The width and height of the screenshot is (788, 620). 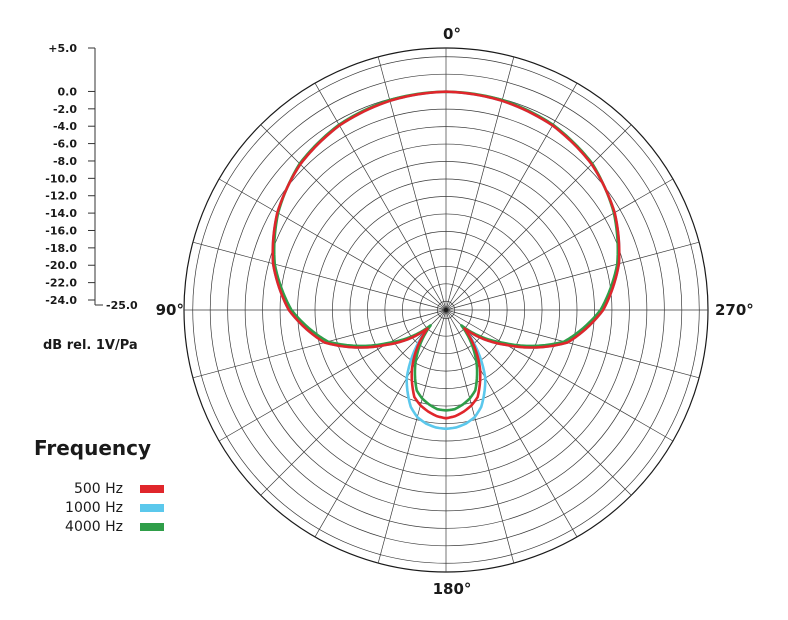 What do you see at coordinates (734, 310) in the screenshot?
I see `angle-label-270: 270°` at bounding box center [734, 310].